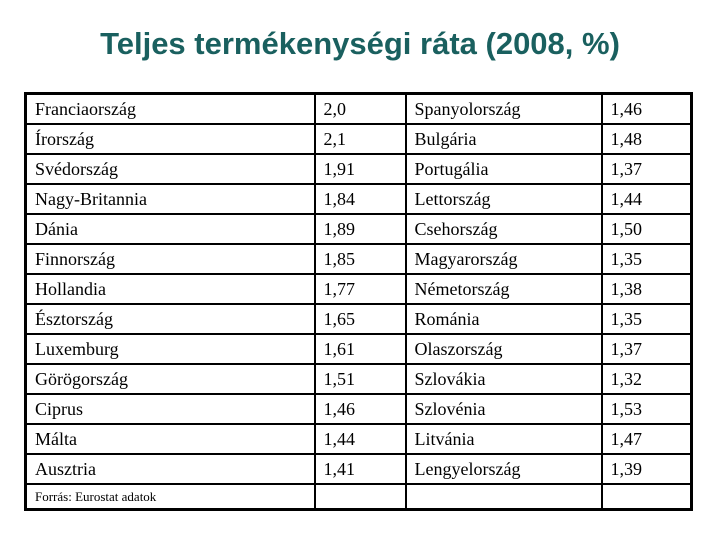  I want to click on country-cell-right: Magyarország, so click(503, 259).